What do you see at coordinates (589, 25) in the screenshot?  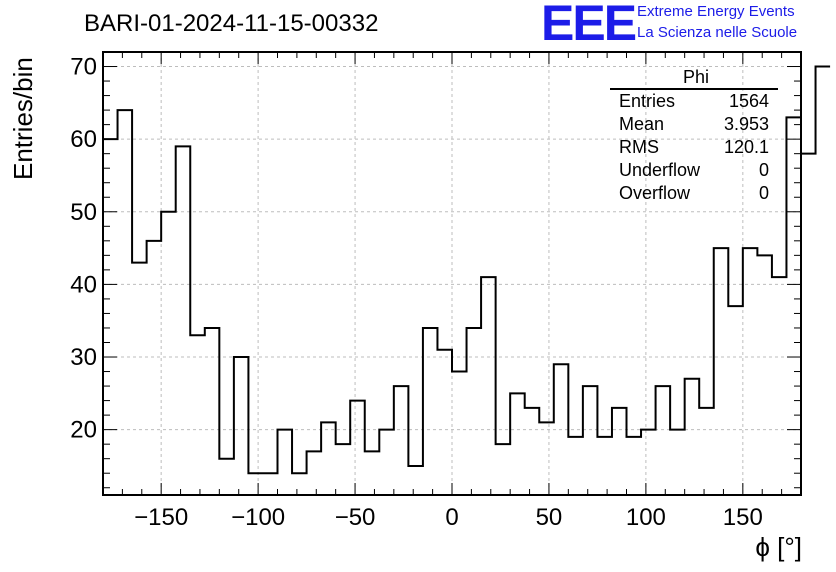 I see `eee-logo: EEE` at bounding box center [589, 25].